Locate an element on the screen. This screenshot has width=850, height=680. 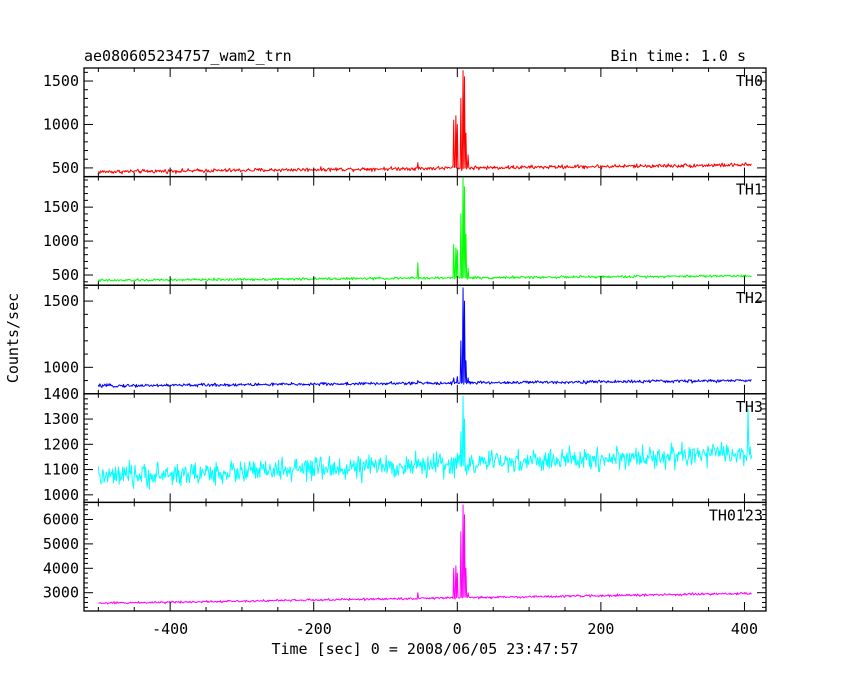
trace-th2 is located at coordinates (424, 337).